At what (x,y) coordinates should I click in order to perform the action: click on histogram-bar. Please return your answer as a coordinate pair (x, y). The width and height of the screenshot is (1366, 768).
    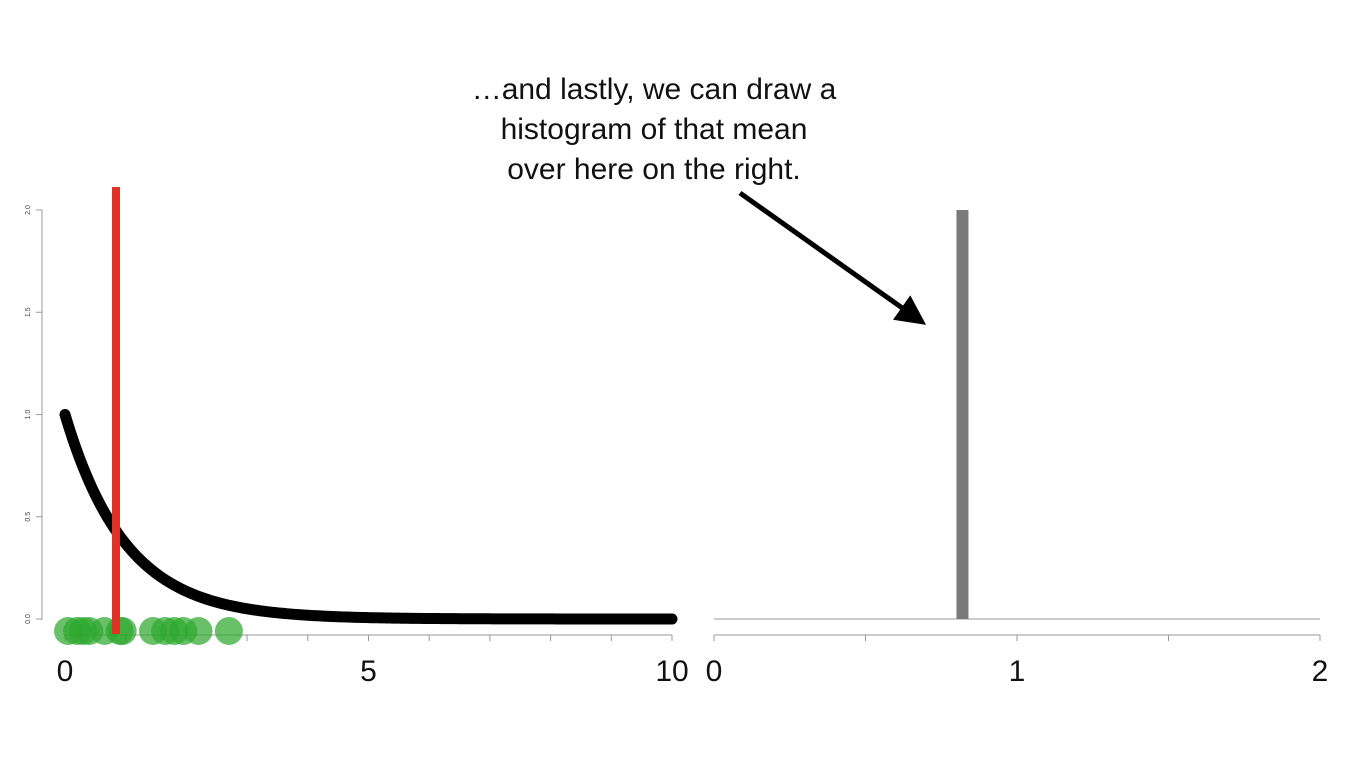
    Looking at the image, I should click on (962, 414).